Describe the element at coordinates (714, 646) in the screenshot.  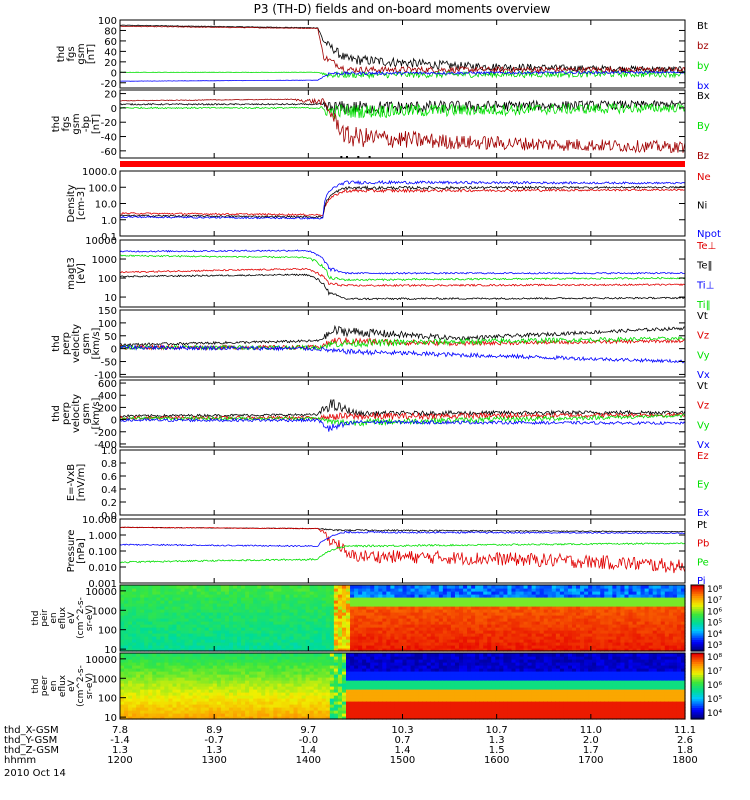
I see `colorbar-label: 10³` at that location.